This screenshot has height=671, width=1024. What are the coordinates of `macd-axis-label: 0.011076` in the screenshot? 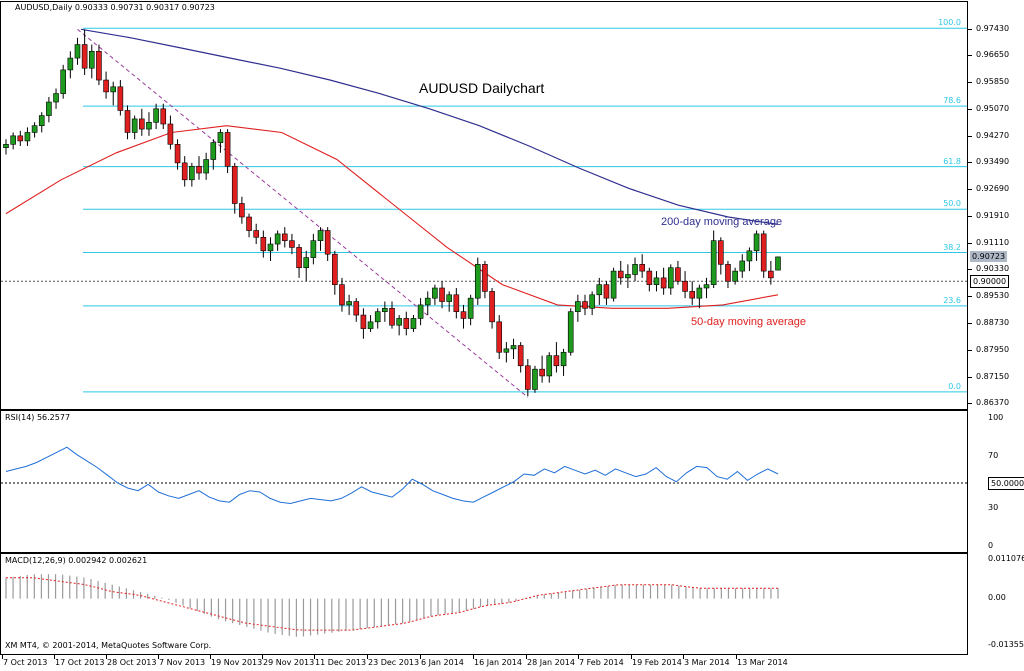 It's located at (1006, 558).